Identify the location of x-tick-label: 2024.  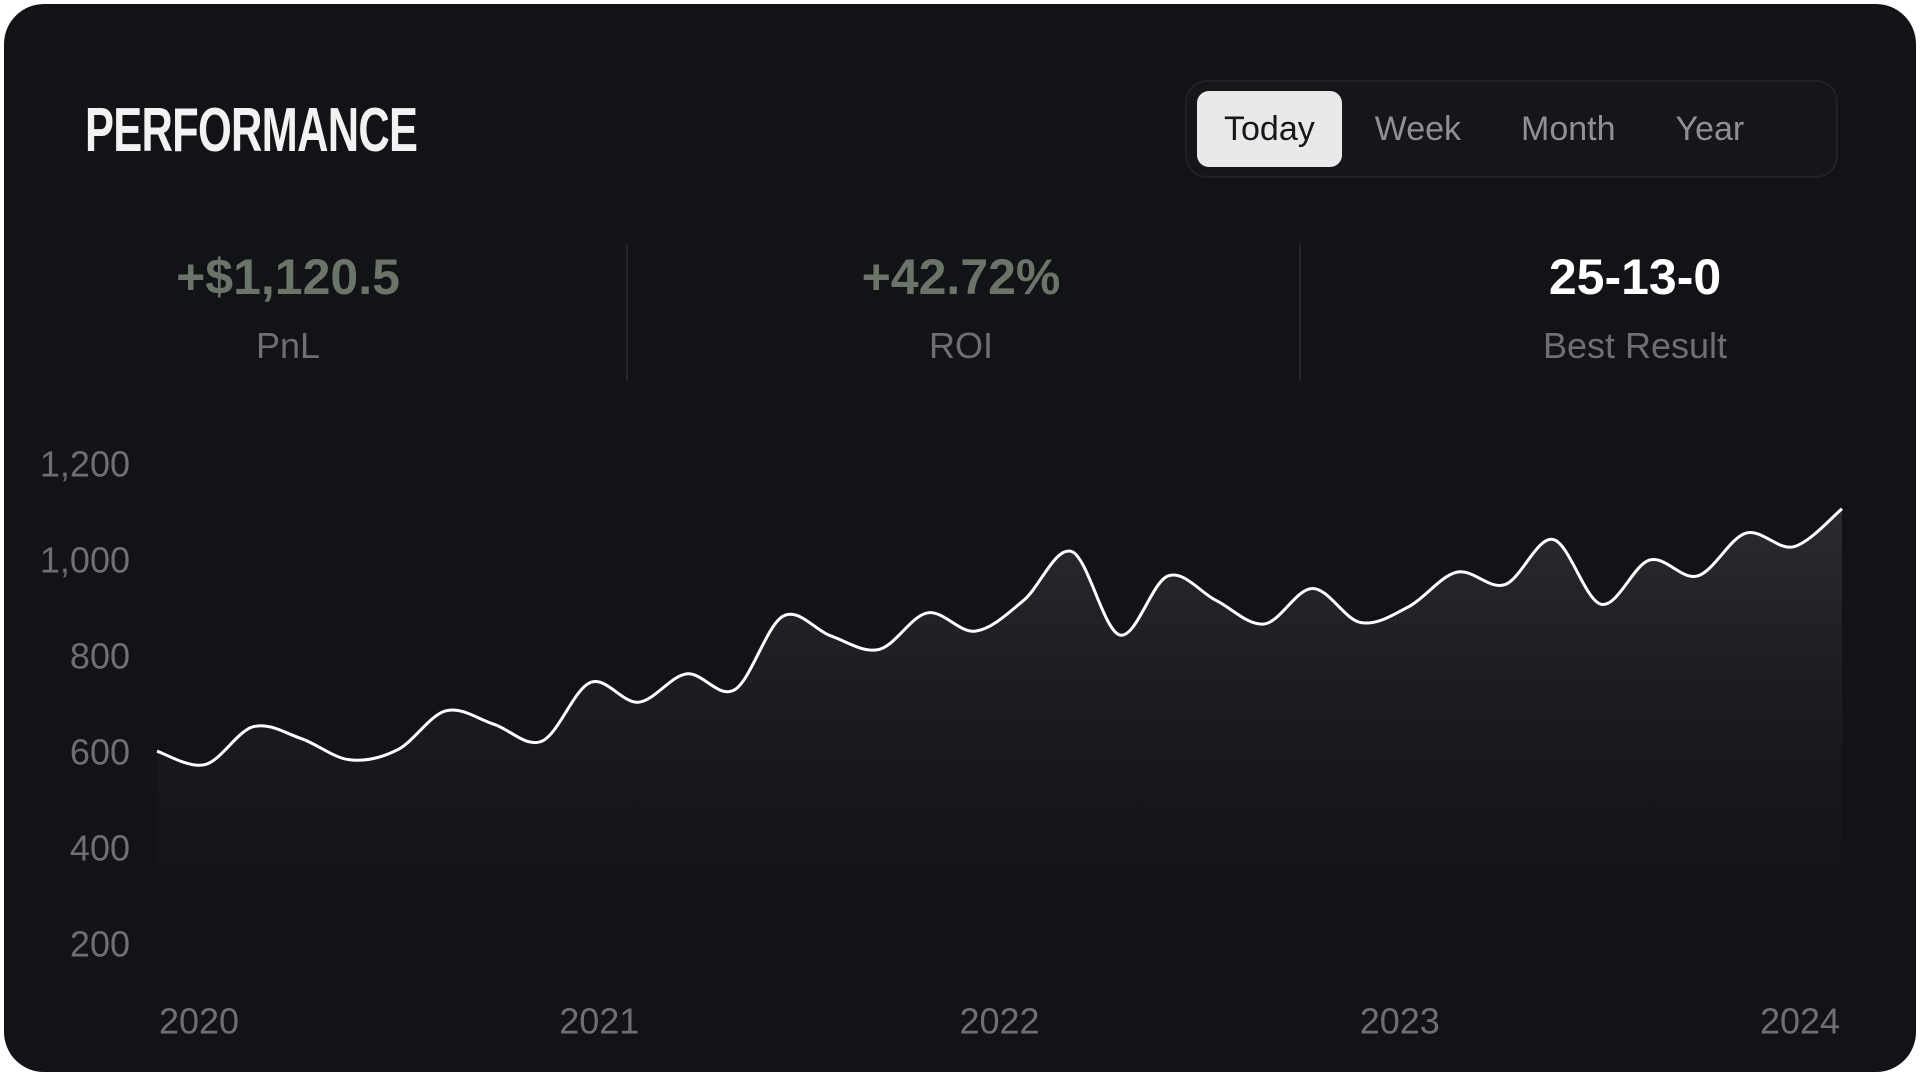
(1800, 1021).